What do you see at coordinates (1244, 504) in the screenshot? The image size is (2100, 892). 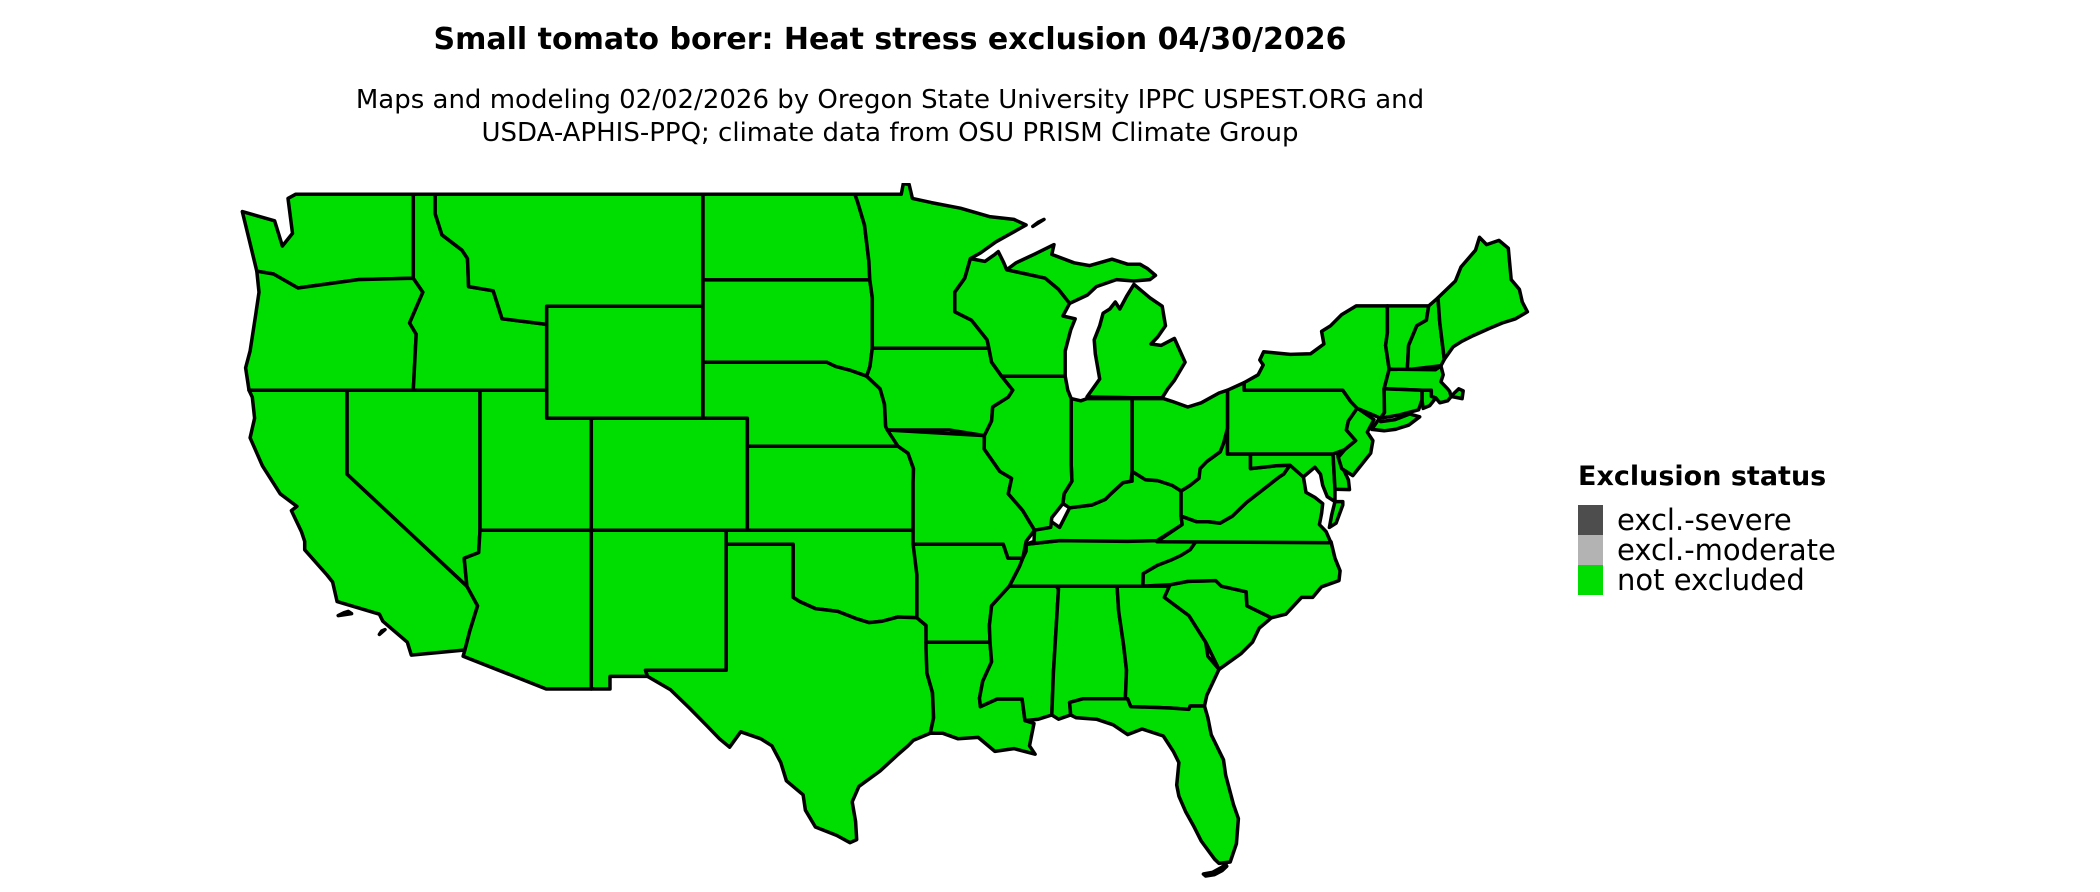 I see `state-va` at bounding box center [1244, 504].